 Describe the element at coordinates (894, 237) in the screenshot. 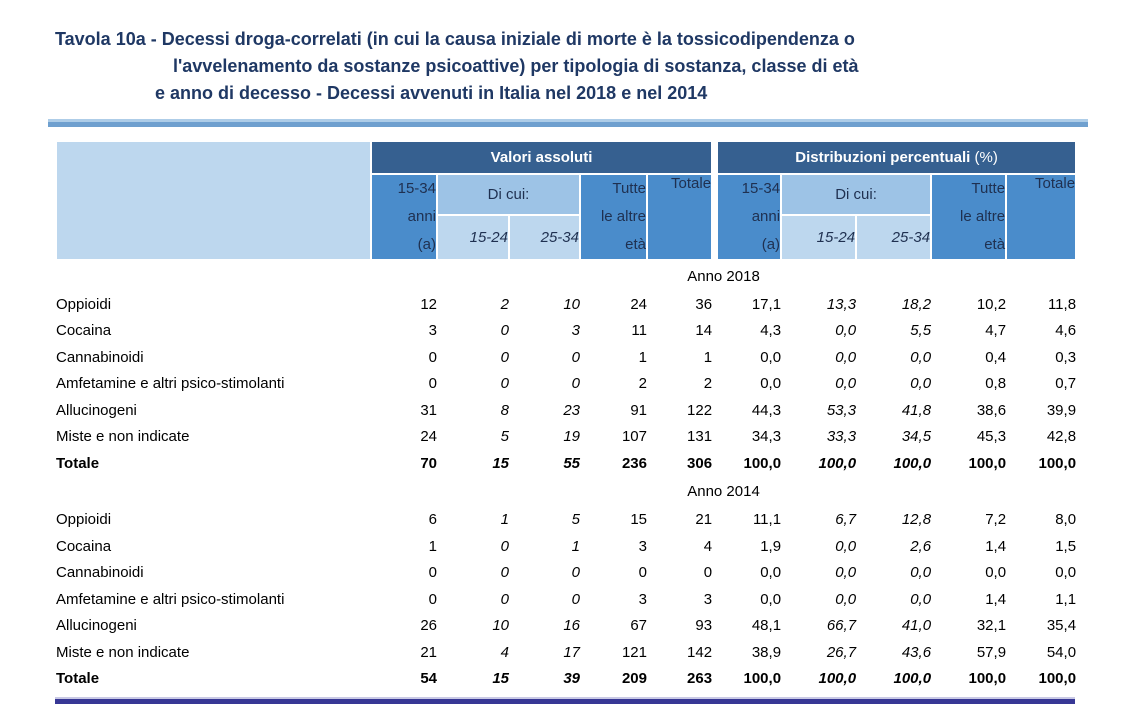

I see `col-header-25-34-percentuali: 25-34` at that location.